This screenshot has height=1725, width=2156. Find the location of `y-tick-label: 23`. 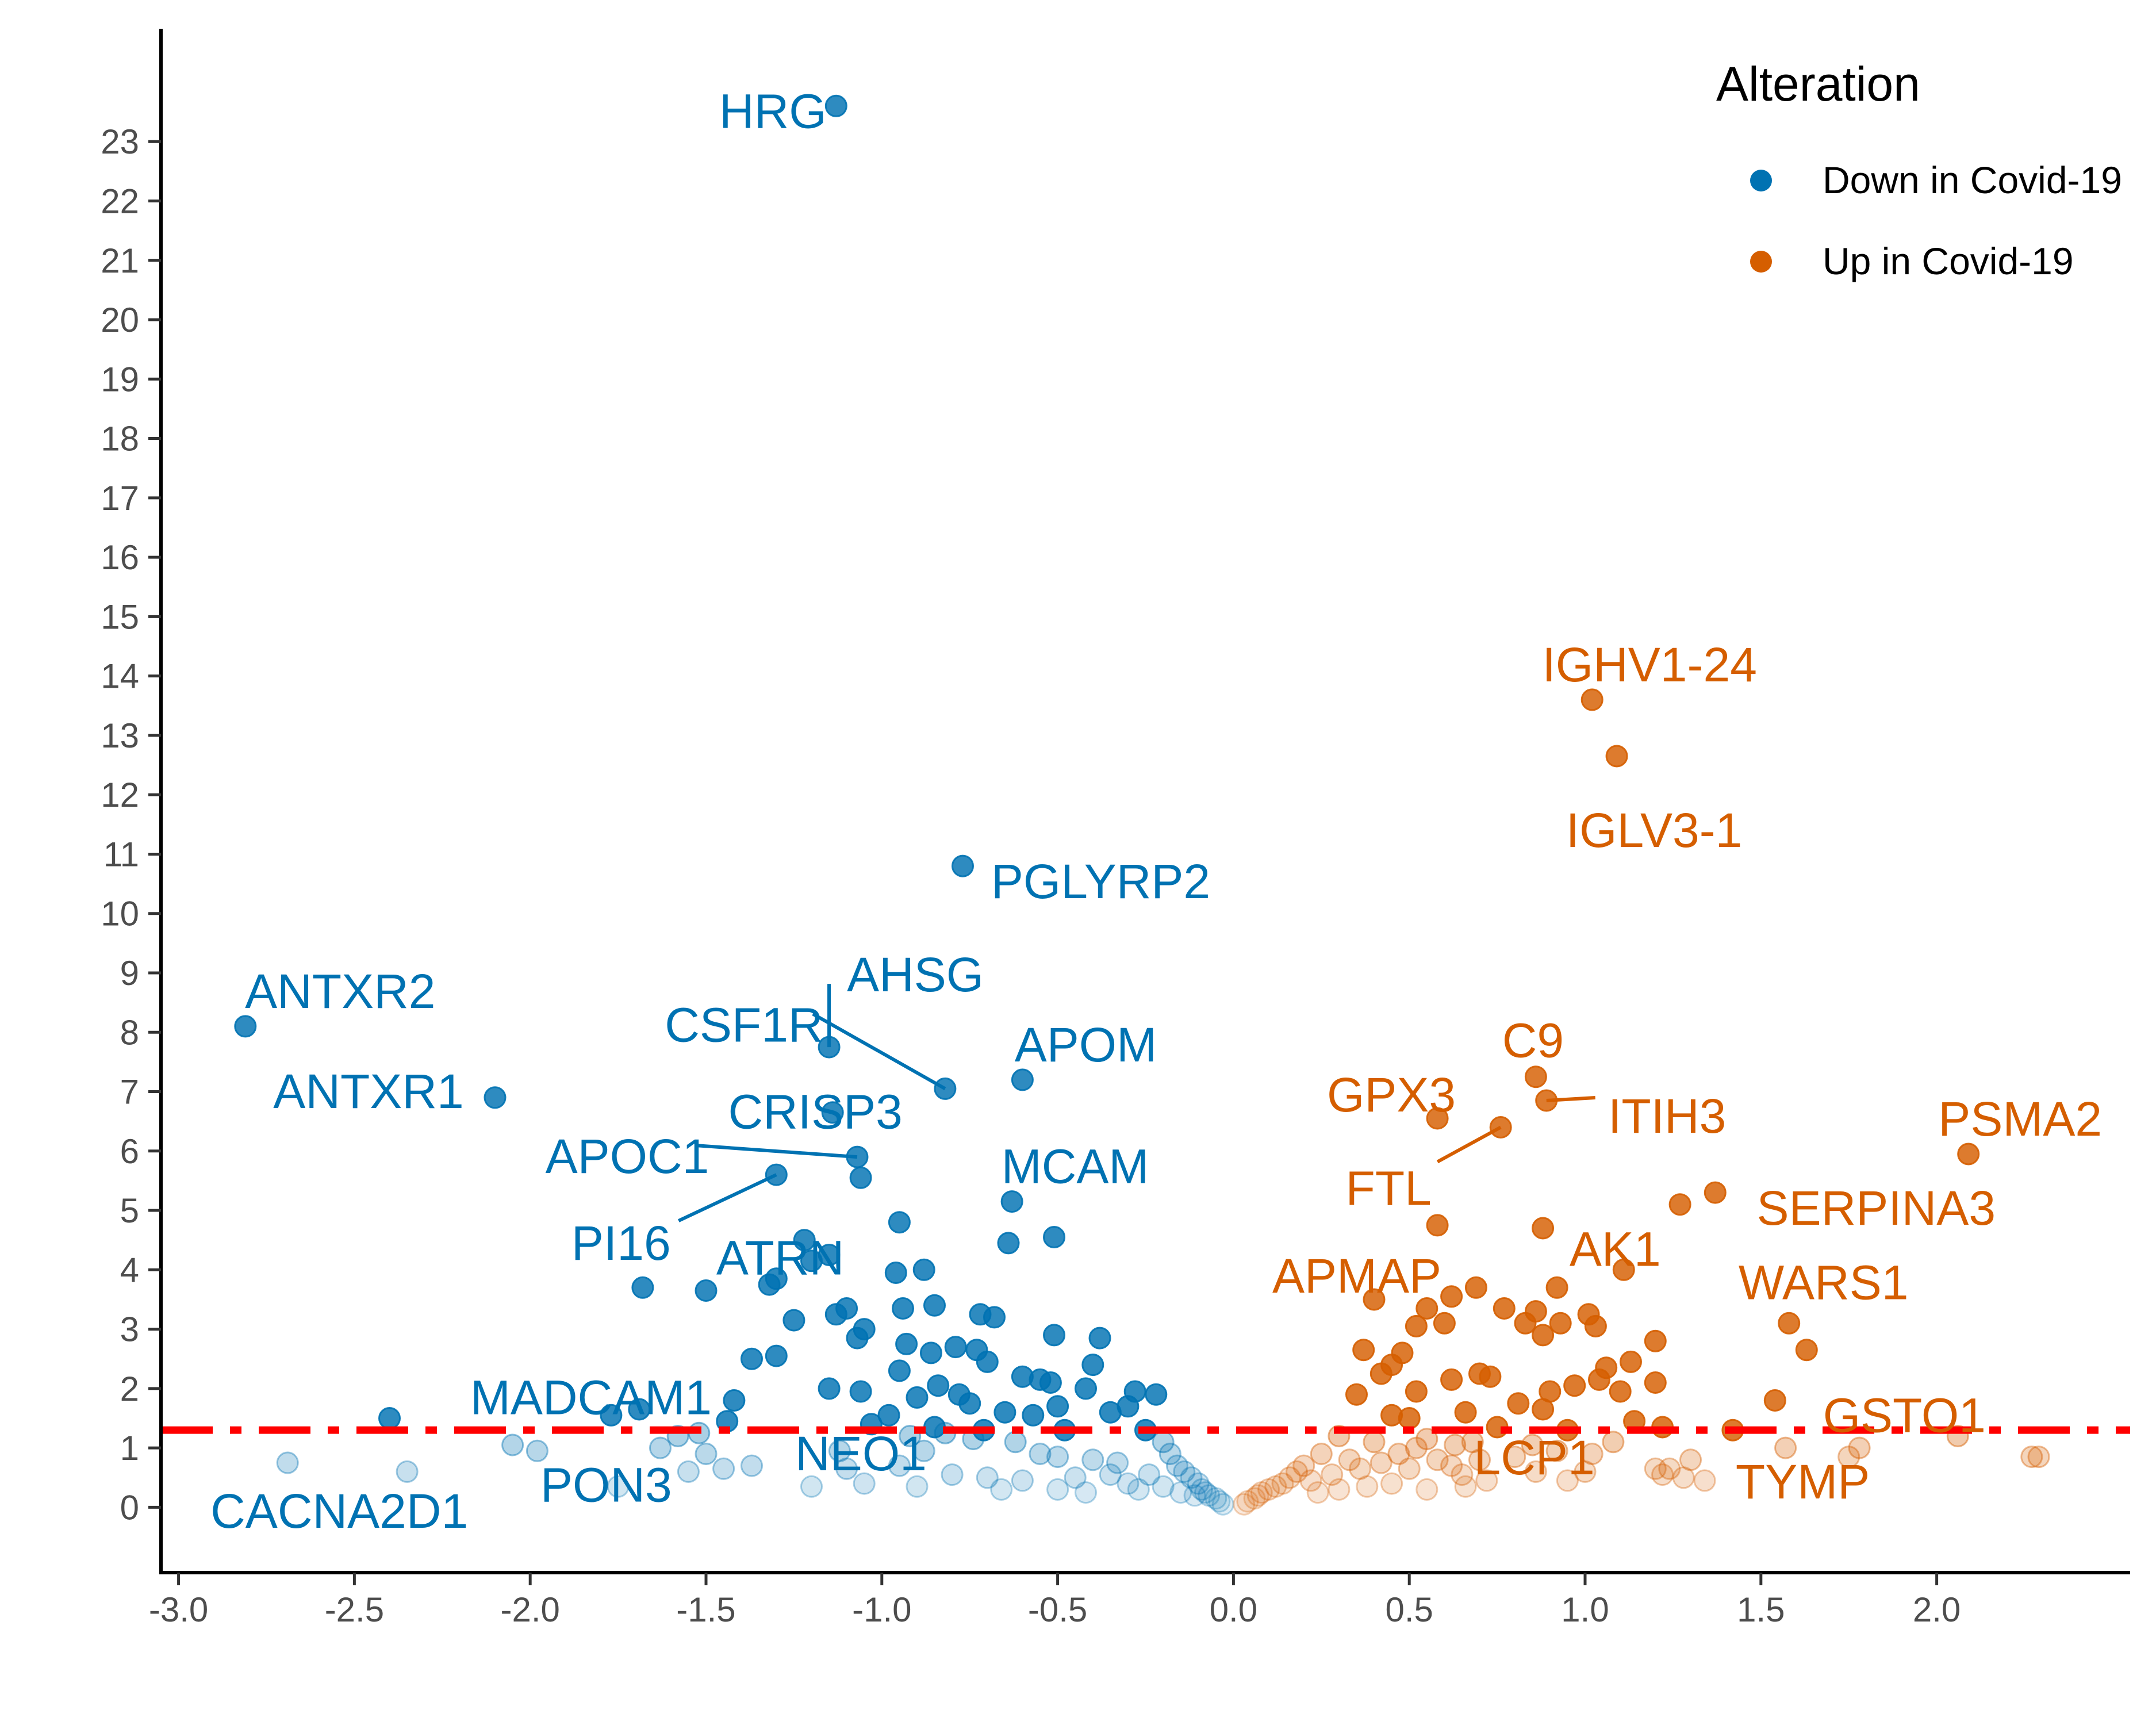

y-tick-label: 23 is located at coordinates (120, 141).